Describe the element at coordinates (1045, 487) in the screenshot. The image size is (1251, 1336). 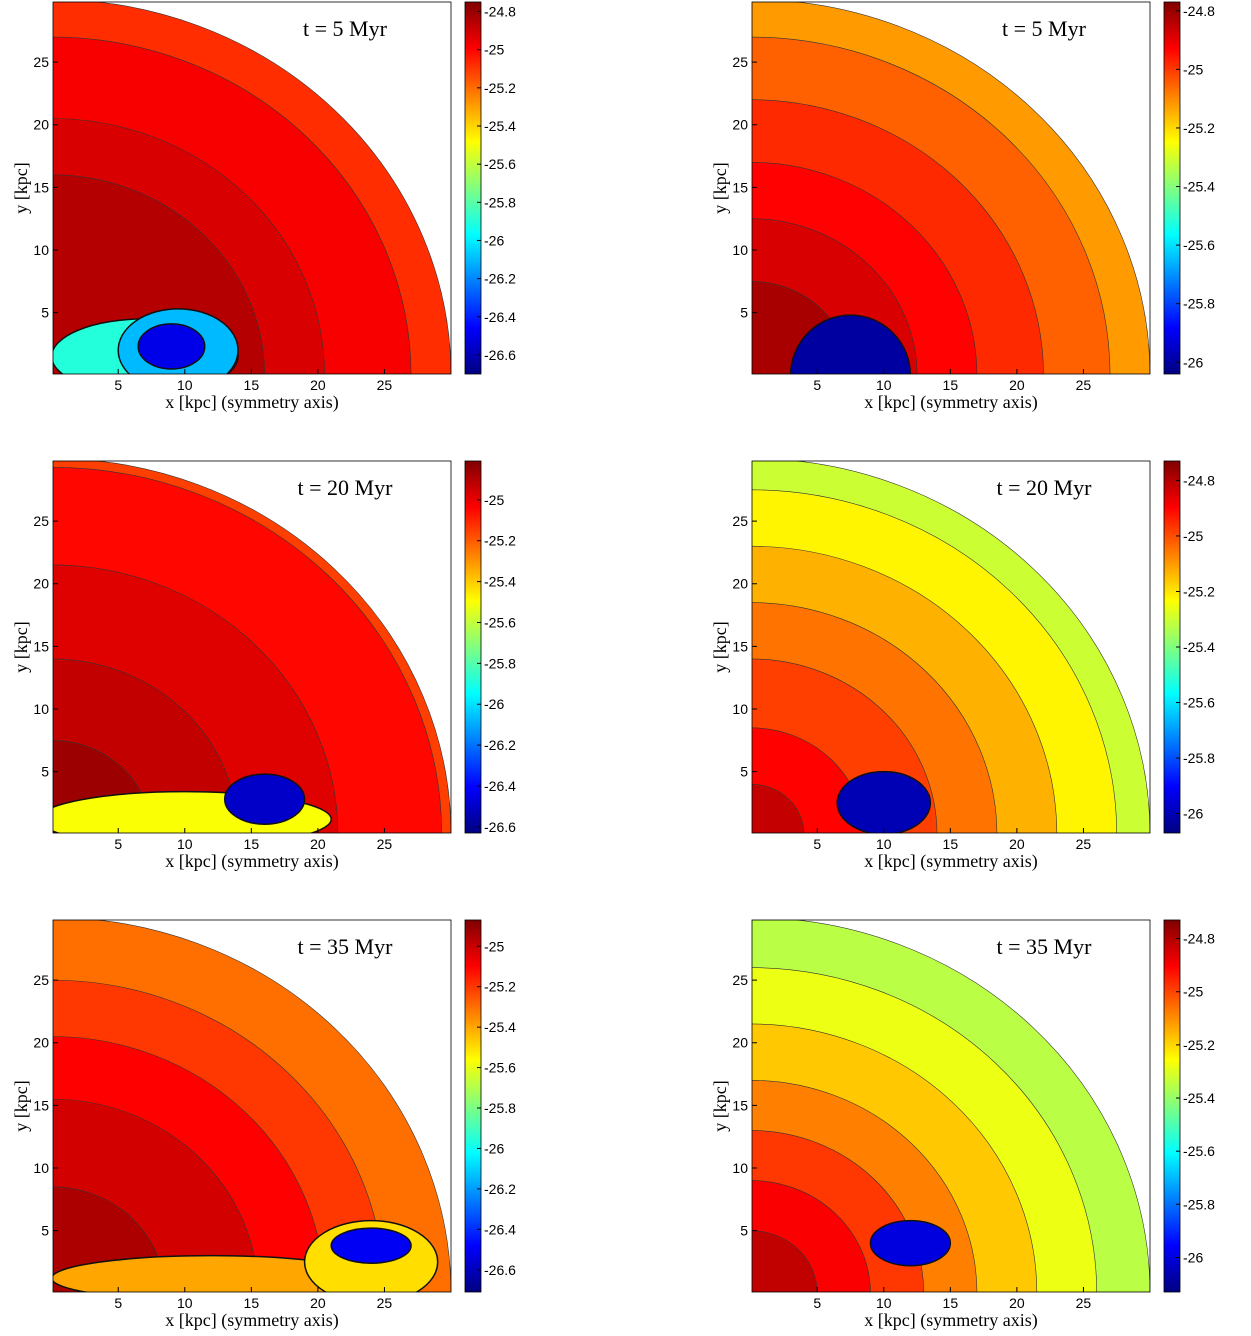
I see `panel-title: t = 20 Myr` at that location.